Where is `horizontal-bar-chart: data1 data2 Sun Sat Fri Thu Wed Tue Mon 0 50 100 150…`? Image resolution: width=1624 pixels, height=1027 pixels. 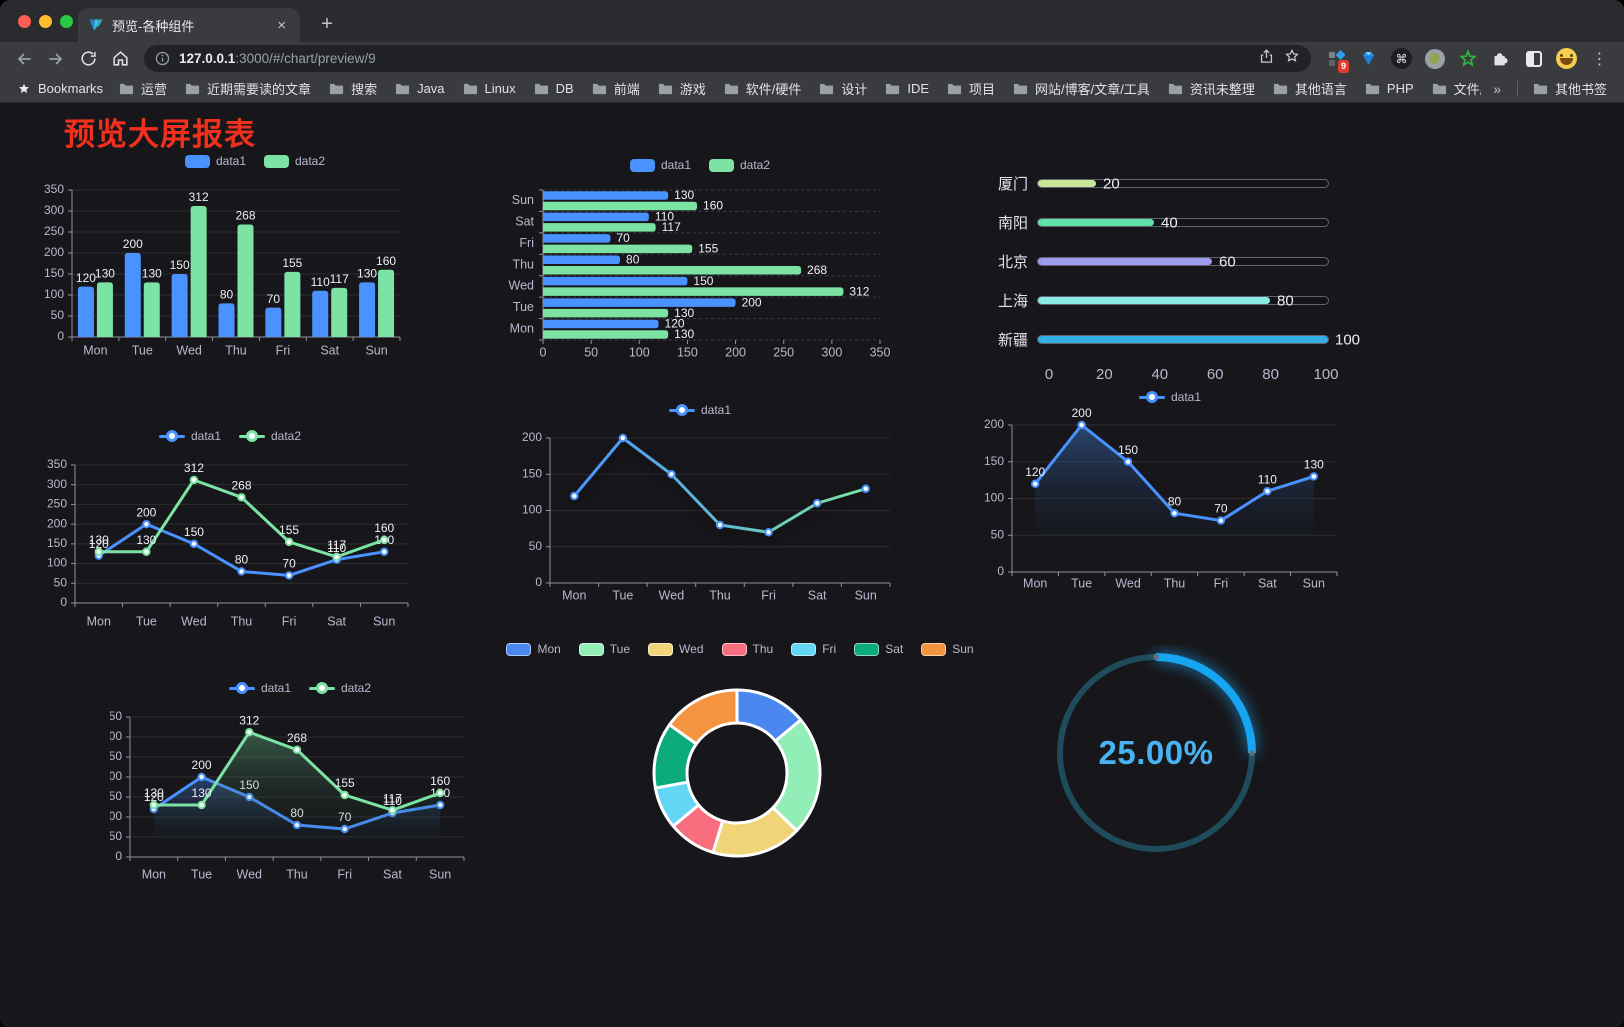 horizontal-bar-chart: data1 data2 Sun Sat Fri Thu Wed Tue Mon 0 50 100 150… is located at coordinates (700, 264).